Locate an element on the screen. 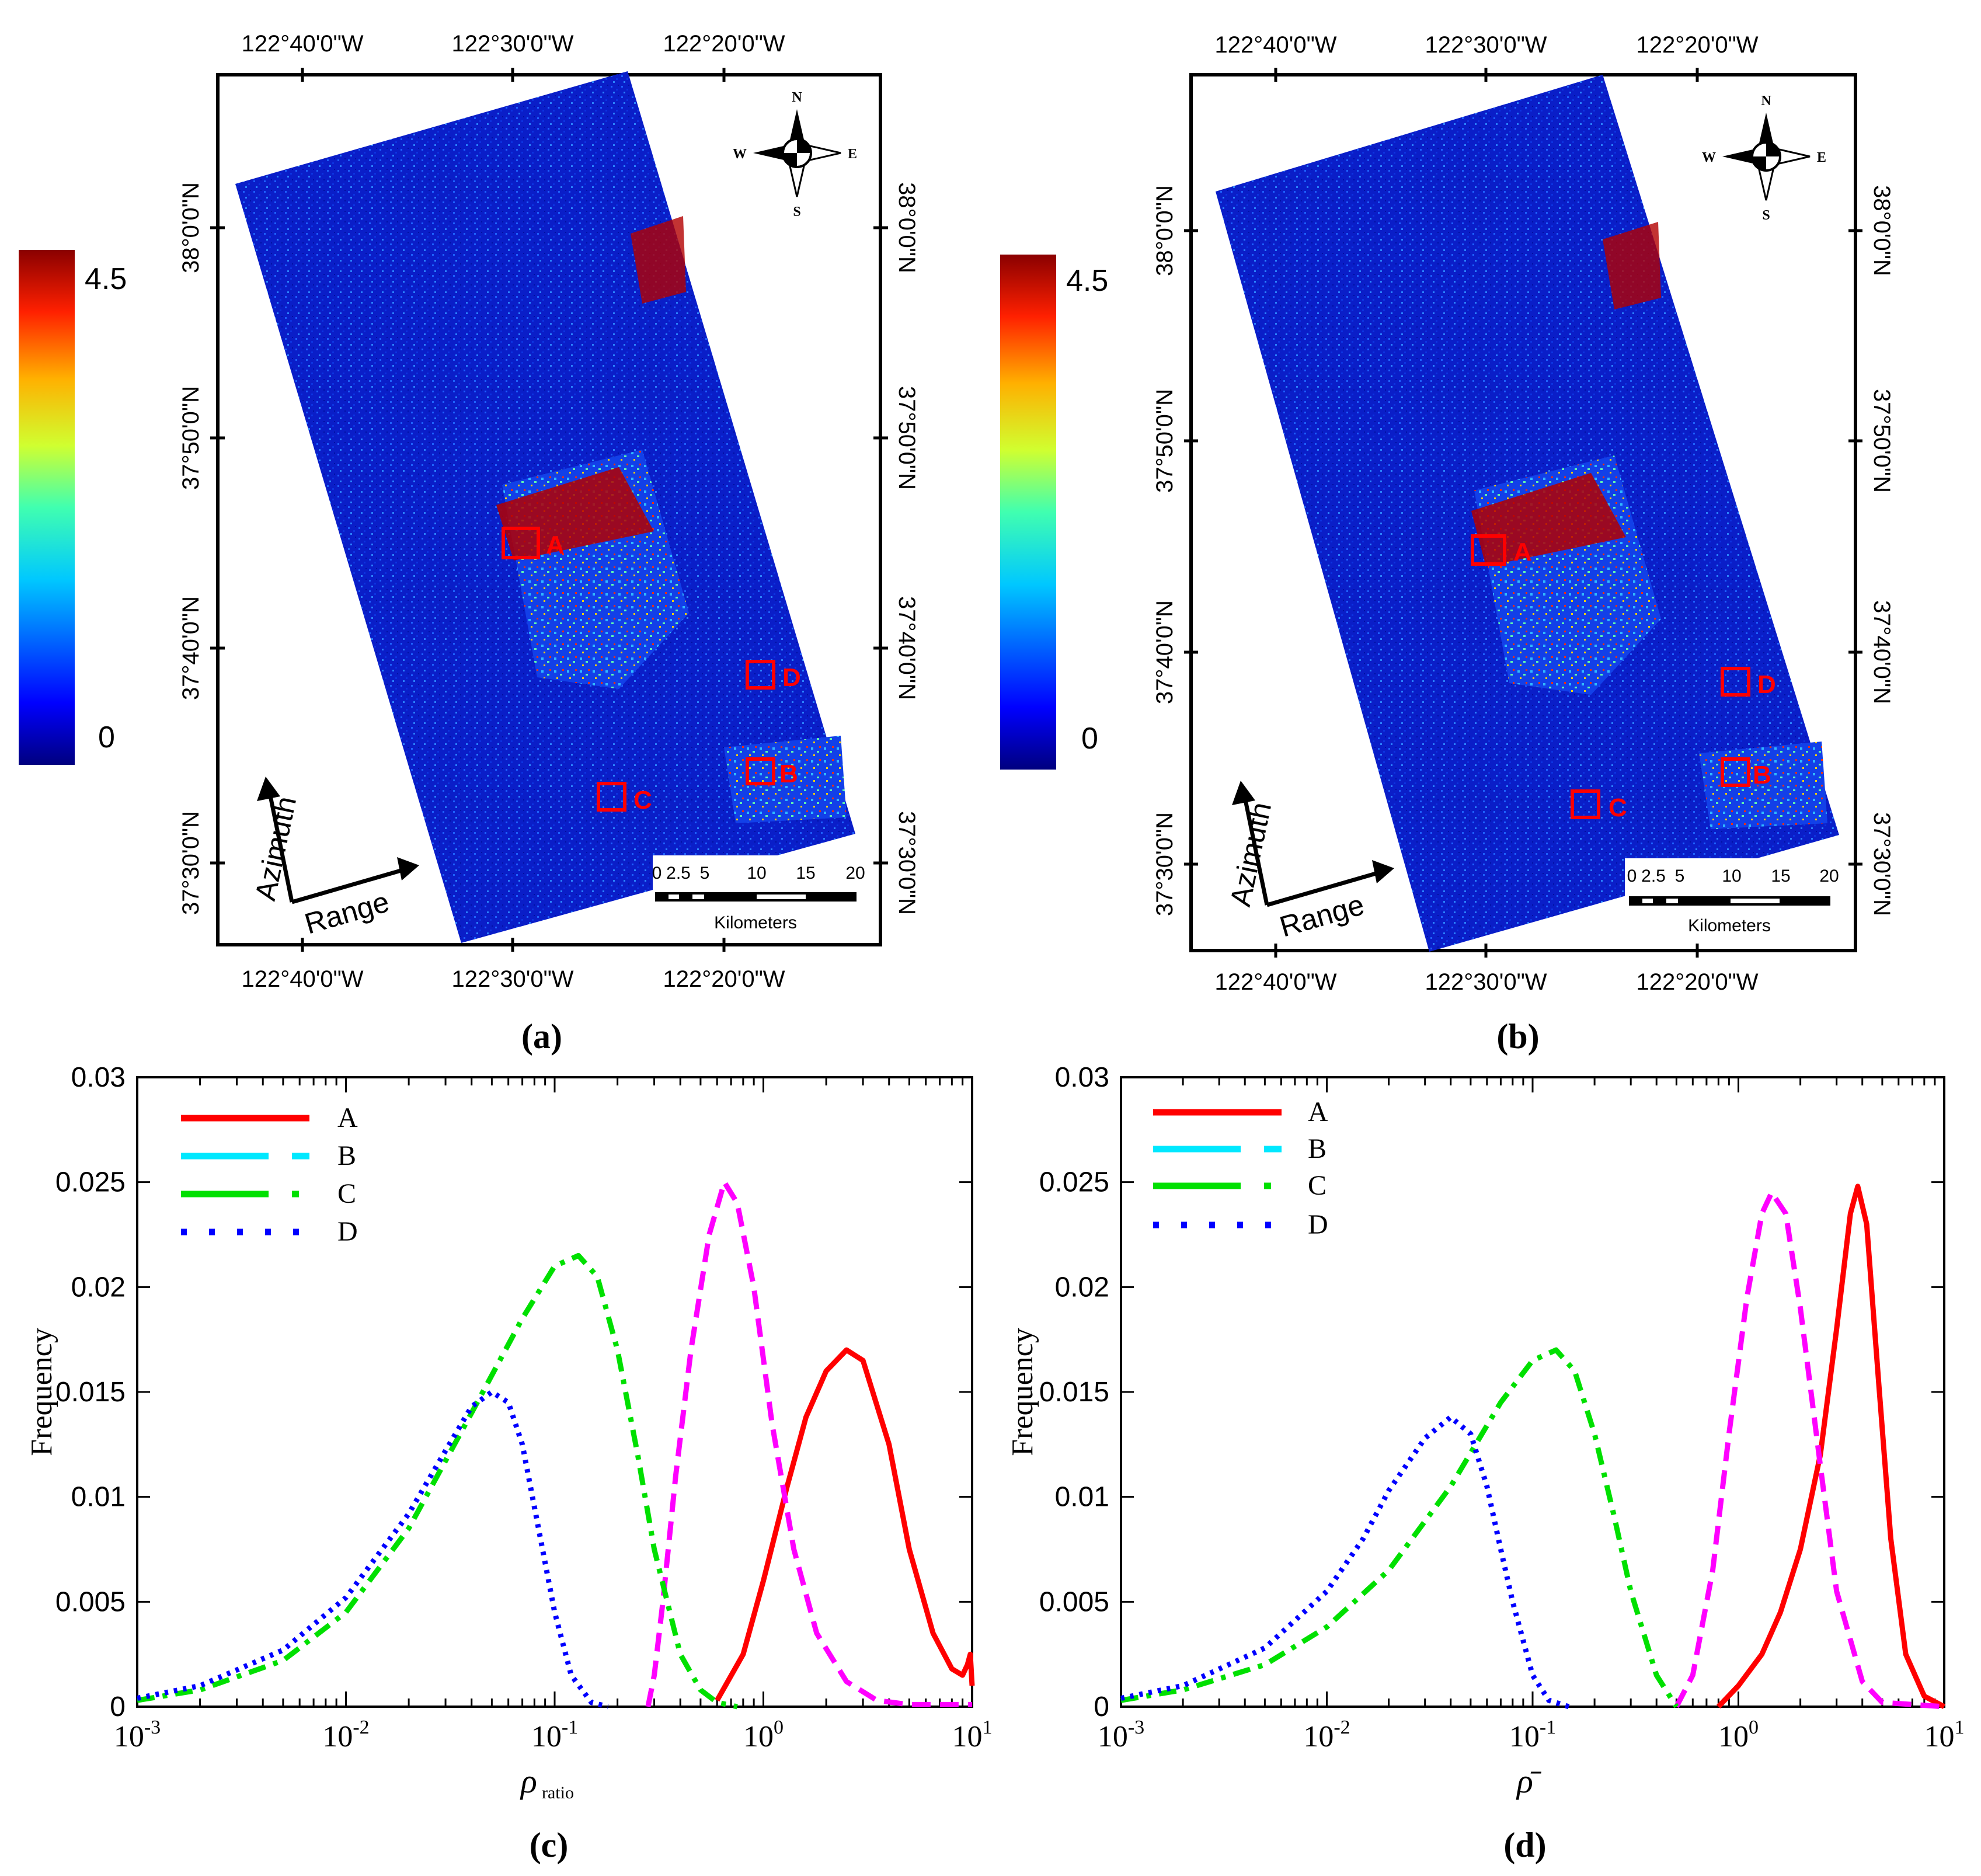  scale-tick: 0 is located at coordinates (1632, 876).